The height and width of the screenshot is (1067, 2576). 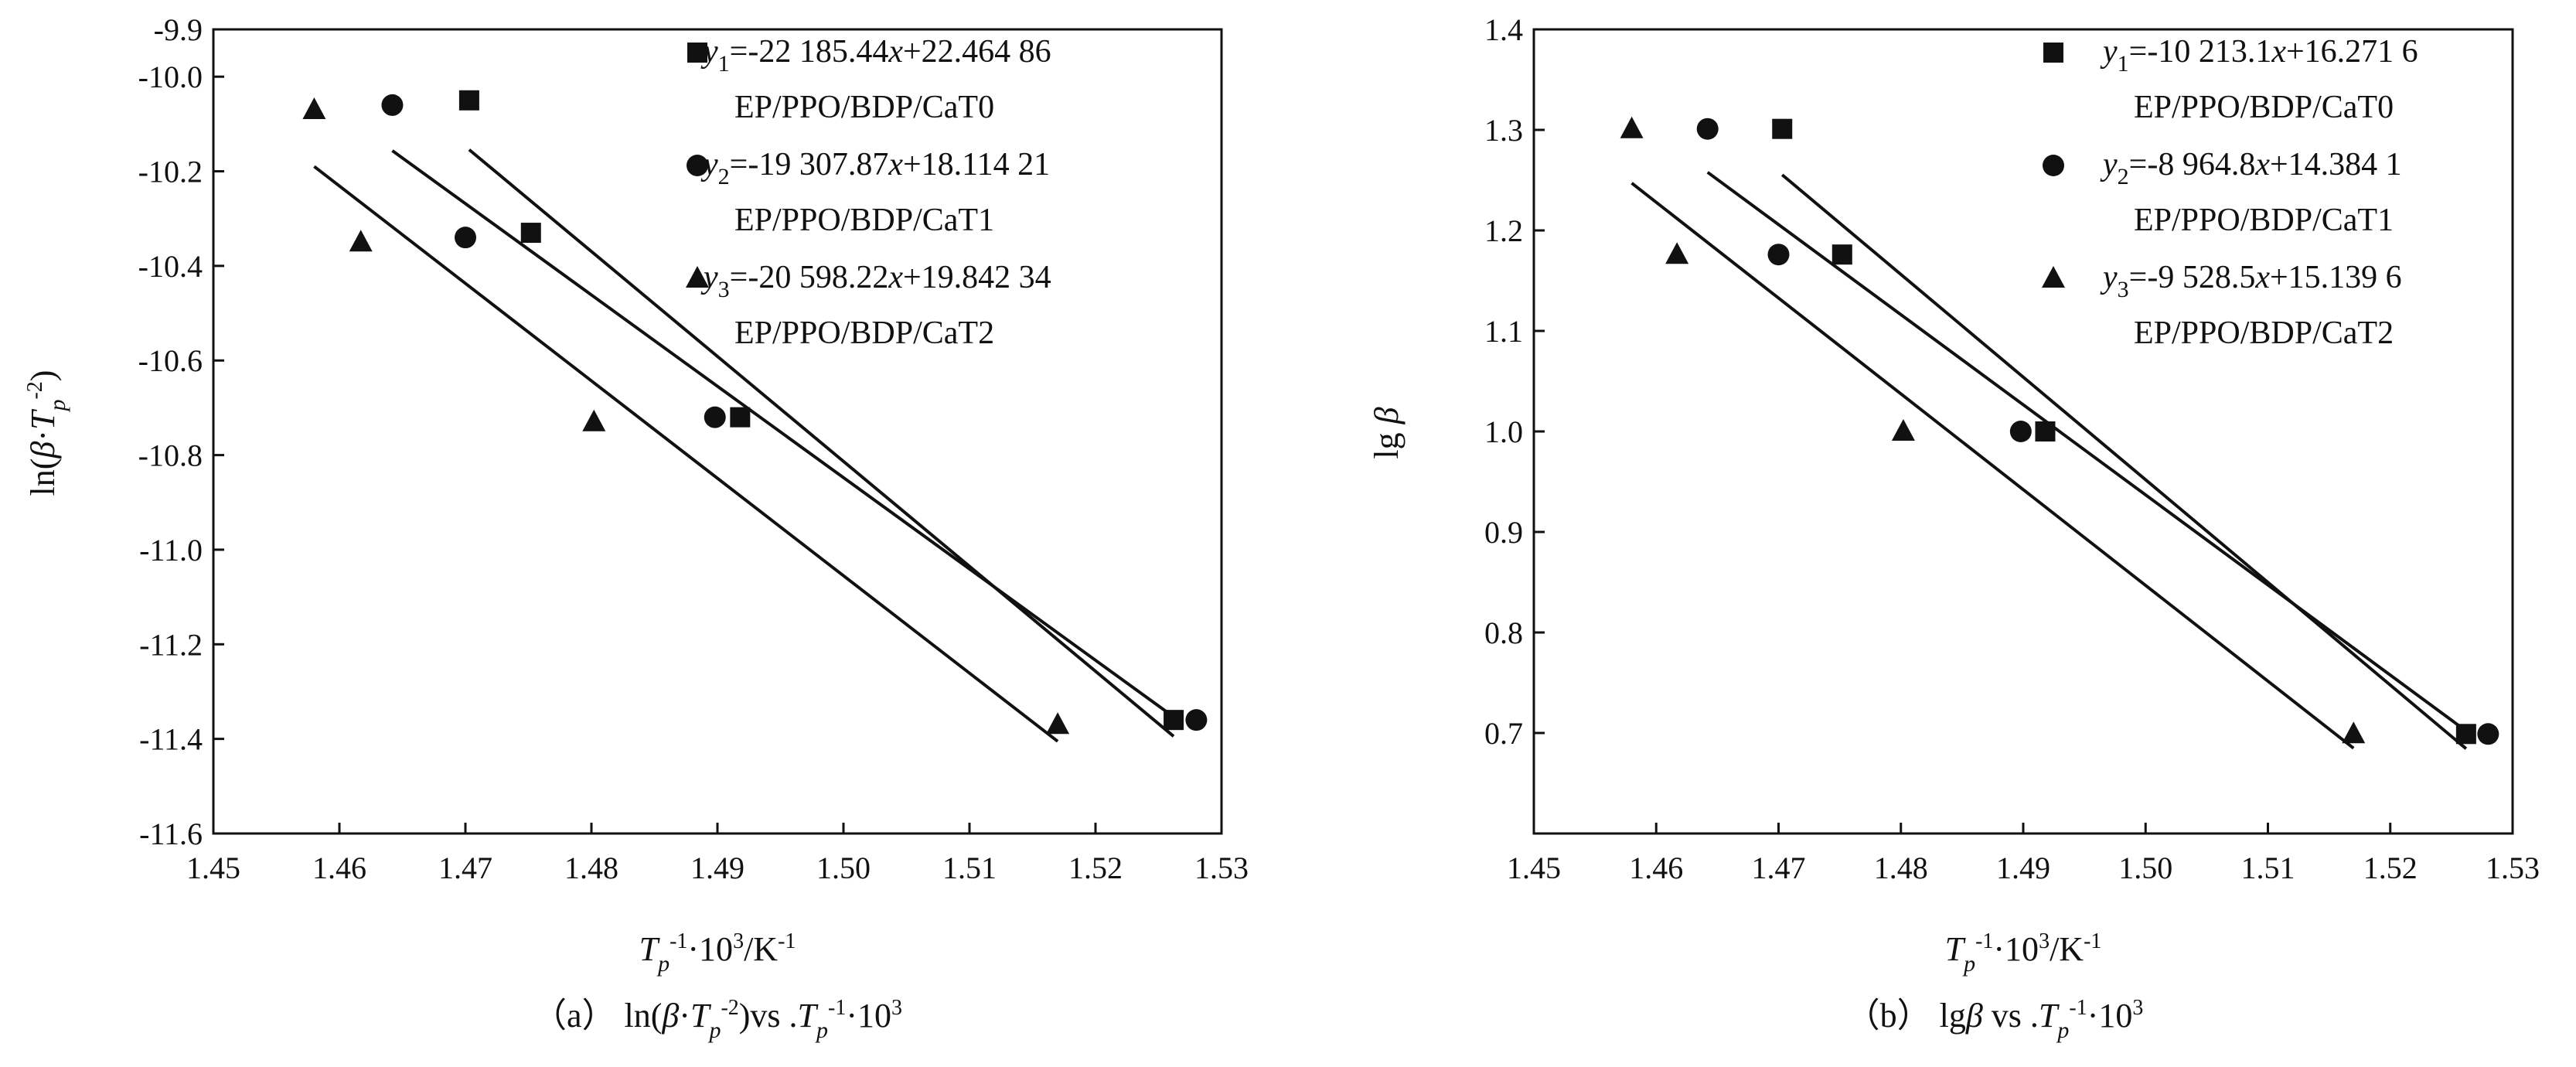 What do you see at coordinates (1995, 1019) in the screenshot?
I see `panel-caption: （b） lgβ vs .Tp-1·103` at bounding box center [1995, 1019].